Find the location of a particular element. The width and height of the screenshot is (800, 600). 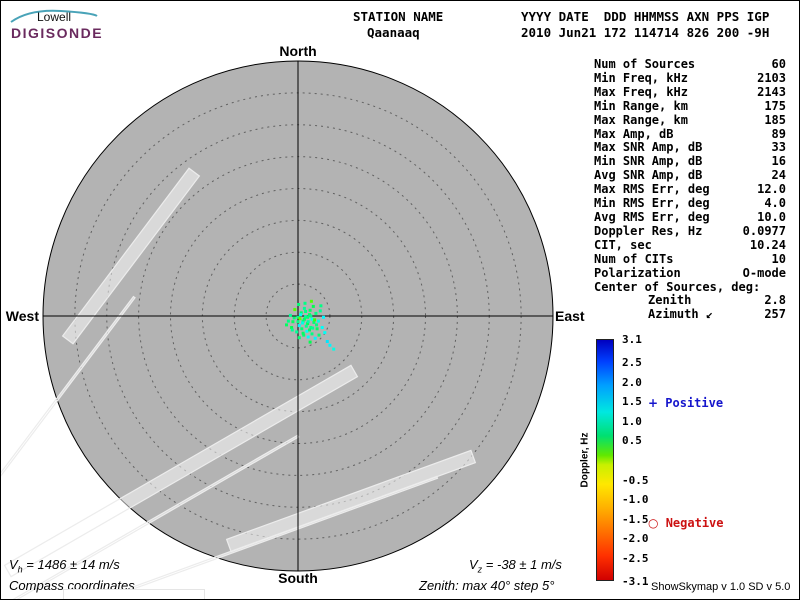

compass-west-label: West is located at coordinates (22, 316).